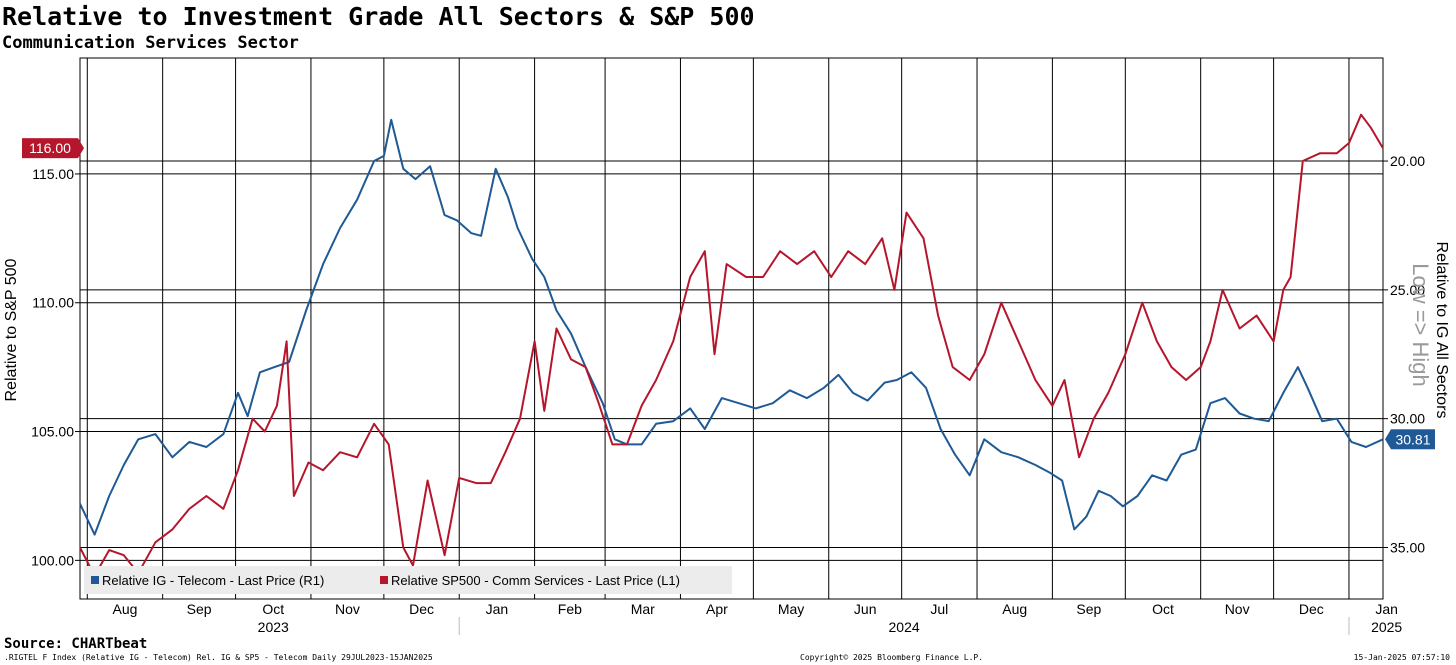 The image size is (1456, 665). Describe the element at coordinates (892, 657) in the screenshot. I see `footer-copyright: Copyright© 2025 Bloomberg Finance L.P.` at that location.